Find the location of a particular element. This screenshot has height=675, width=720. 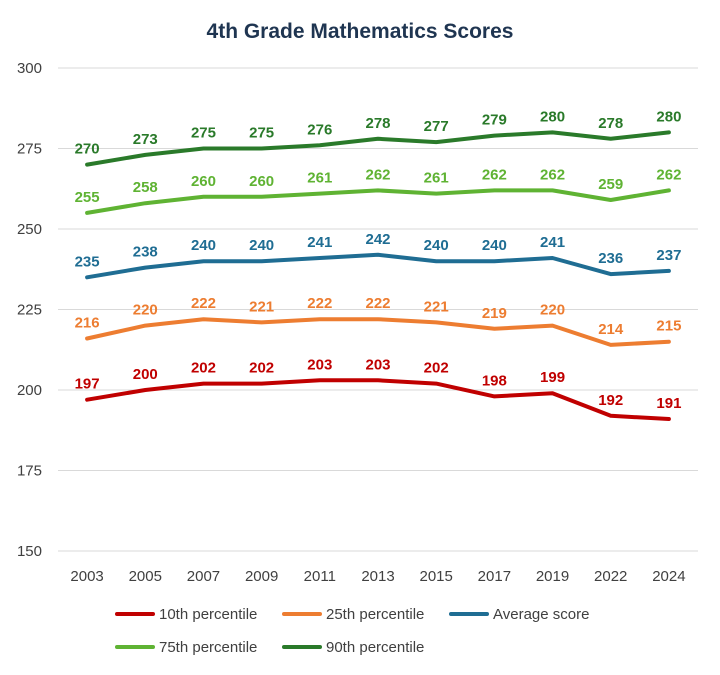

data-label: 235 is located at coordinates (87, 261).